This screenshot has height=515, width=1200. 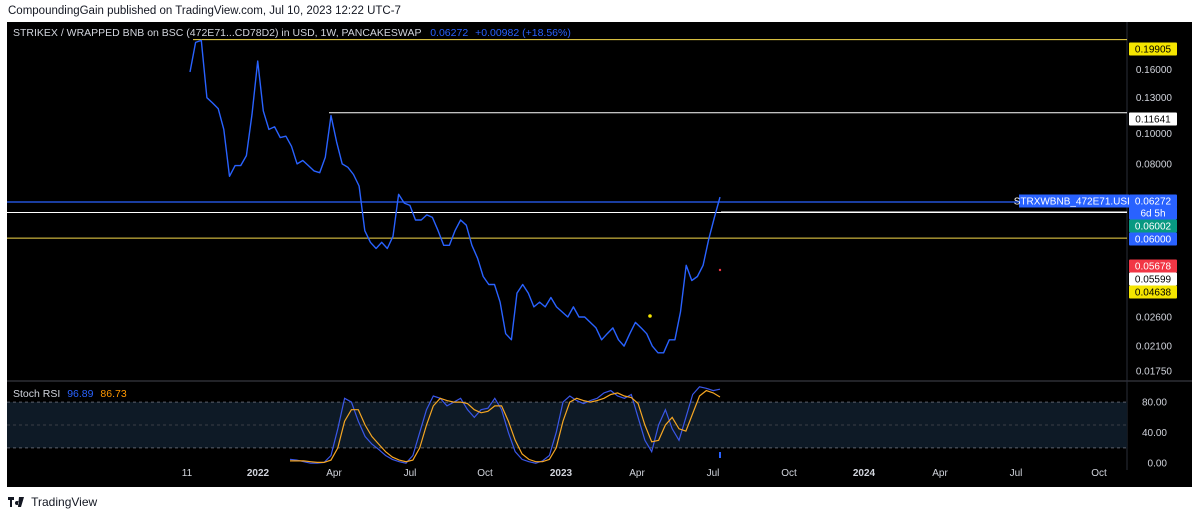 I want to click on price-tick-label: 0.02600, so click(x=1154, y=318).